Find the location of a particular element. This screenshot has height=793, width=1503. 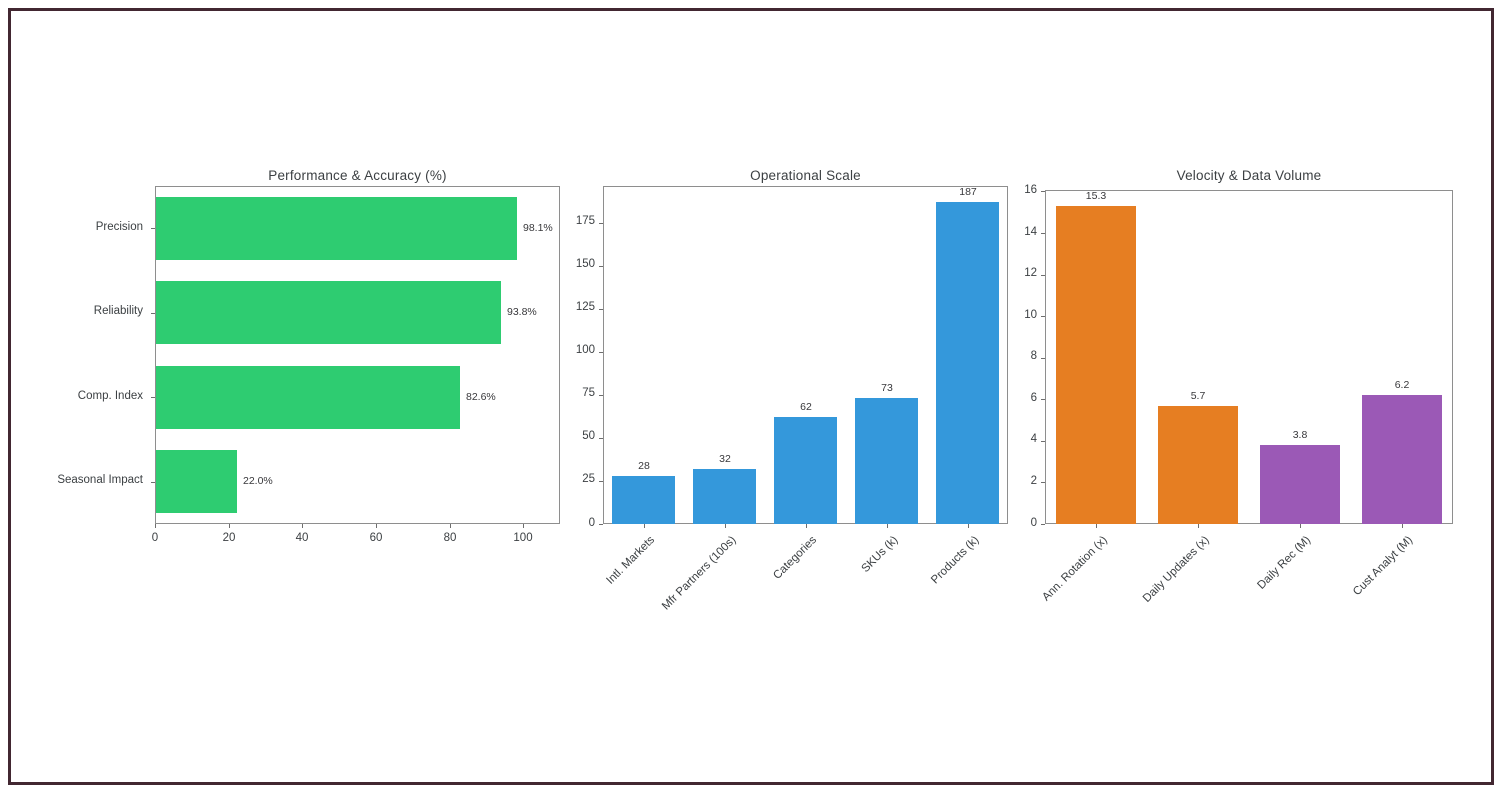

bar-categories is located at coordinates (805, 470).